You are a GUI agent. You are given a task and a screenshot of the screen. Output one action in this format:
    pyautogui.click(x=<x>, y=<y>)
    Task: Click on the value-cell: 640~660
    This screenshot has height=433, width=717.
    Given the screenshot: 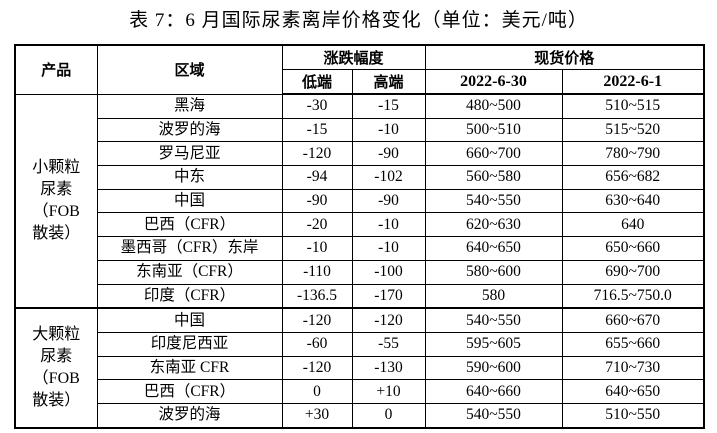 What is the action you would take?
    pyautogui.click(x=493, y=391)
    